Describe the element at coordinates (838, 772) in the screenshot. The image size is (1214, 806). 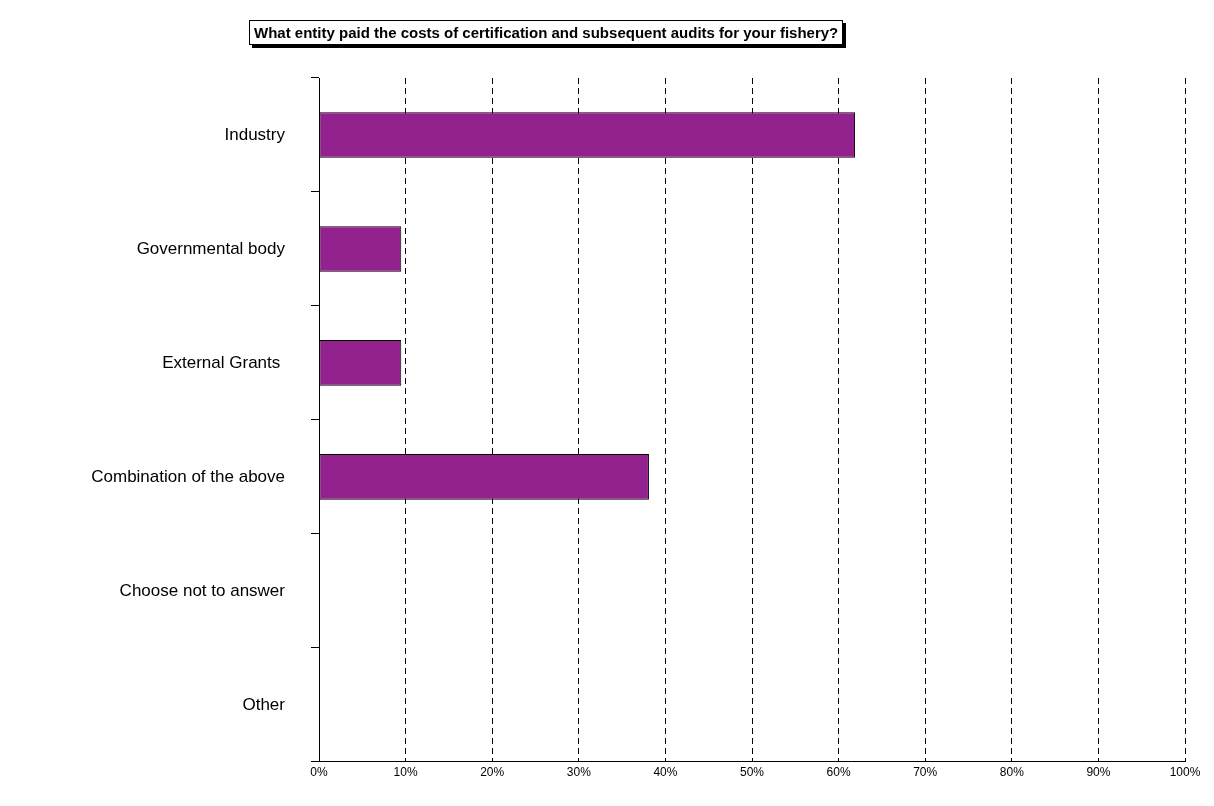
I see `x-tick-label: 60%` at that location.